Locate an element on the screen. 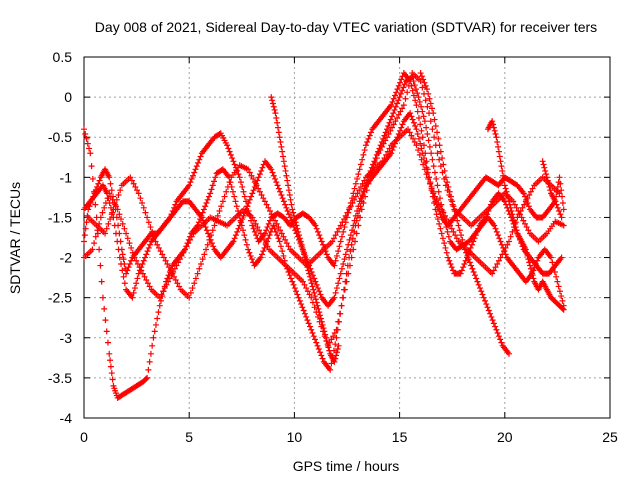 Image resolution: width=640 pixels, height=480 pixels. y-tick-label: -2.5 is located at coordinates (60, 298).